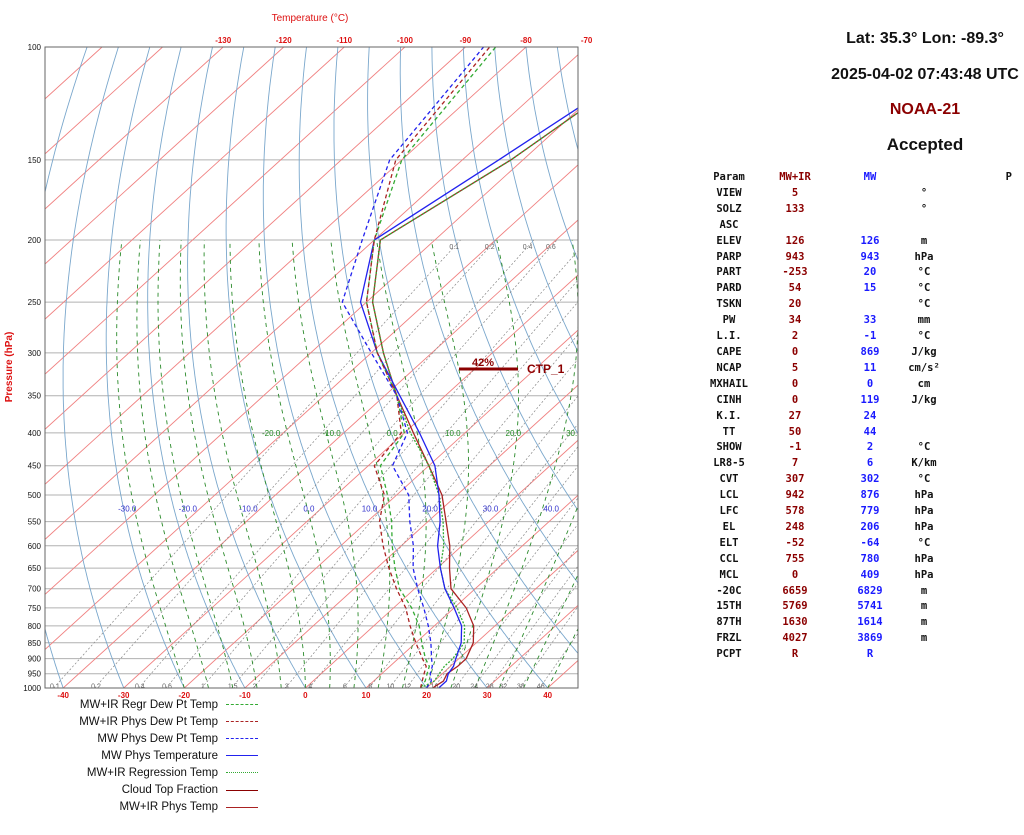 This screenshot has width=1024, height=835. Describe the element at coordinates (870, 415) in the screenshot. I see `param-mw-value: 24` at that location.